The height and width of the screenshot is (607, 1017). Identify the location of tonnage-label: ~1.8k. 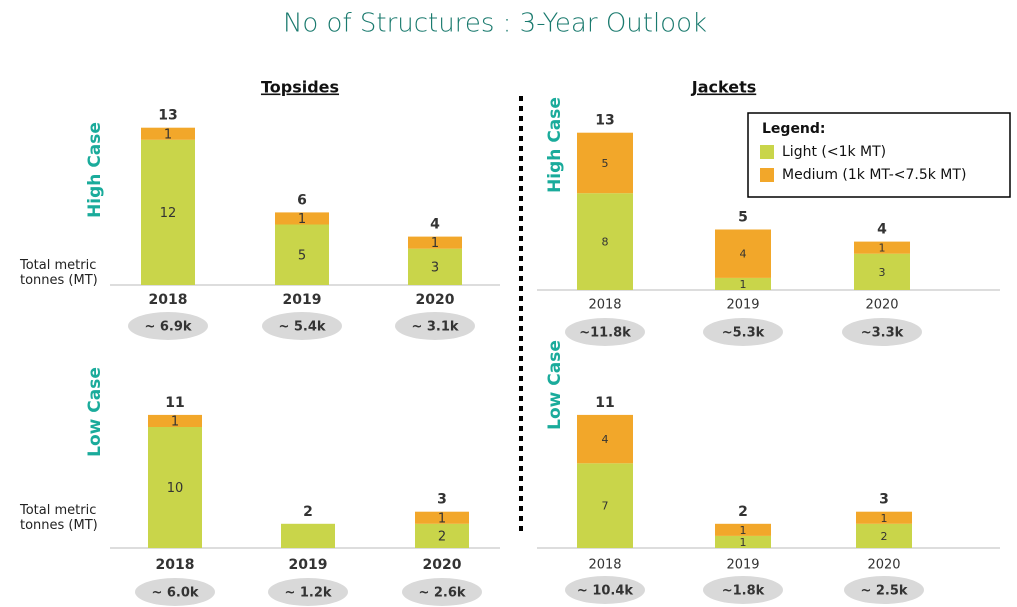
(743, 591).